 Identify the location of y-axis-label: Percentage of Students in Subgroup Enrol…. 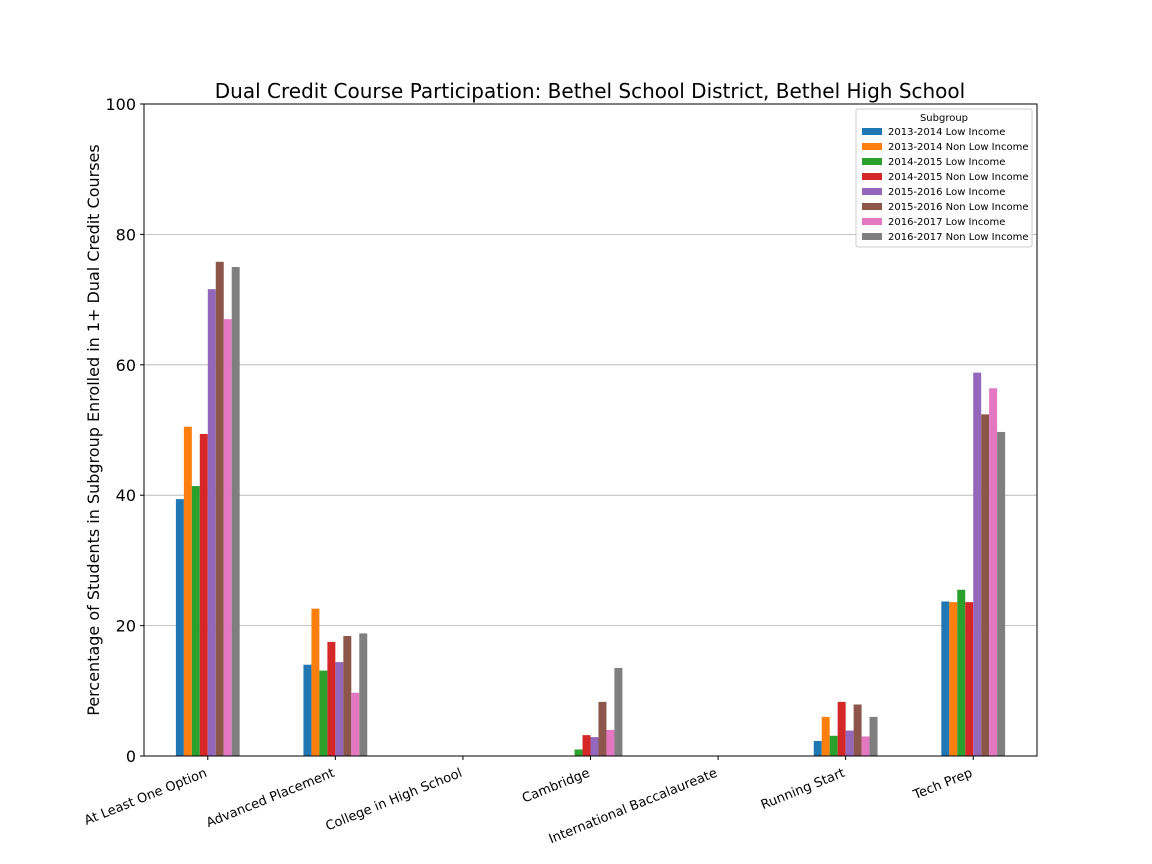
(93, 429).